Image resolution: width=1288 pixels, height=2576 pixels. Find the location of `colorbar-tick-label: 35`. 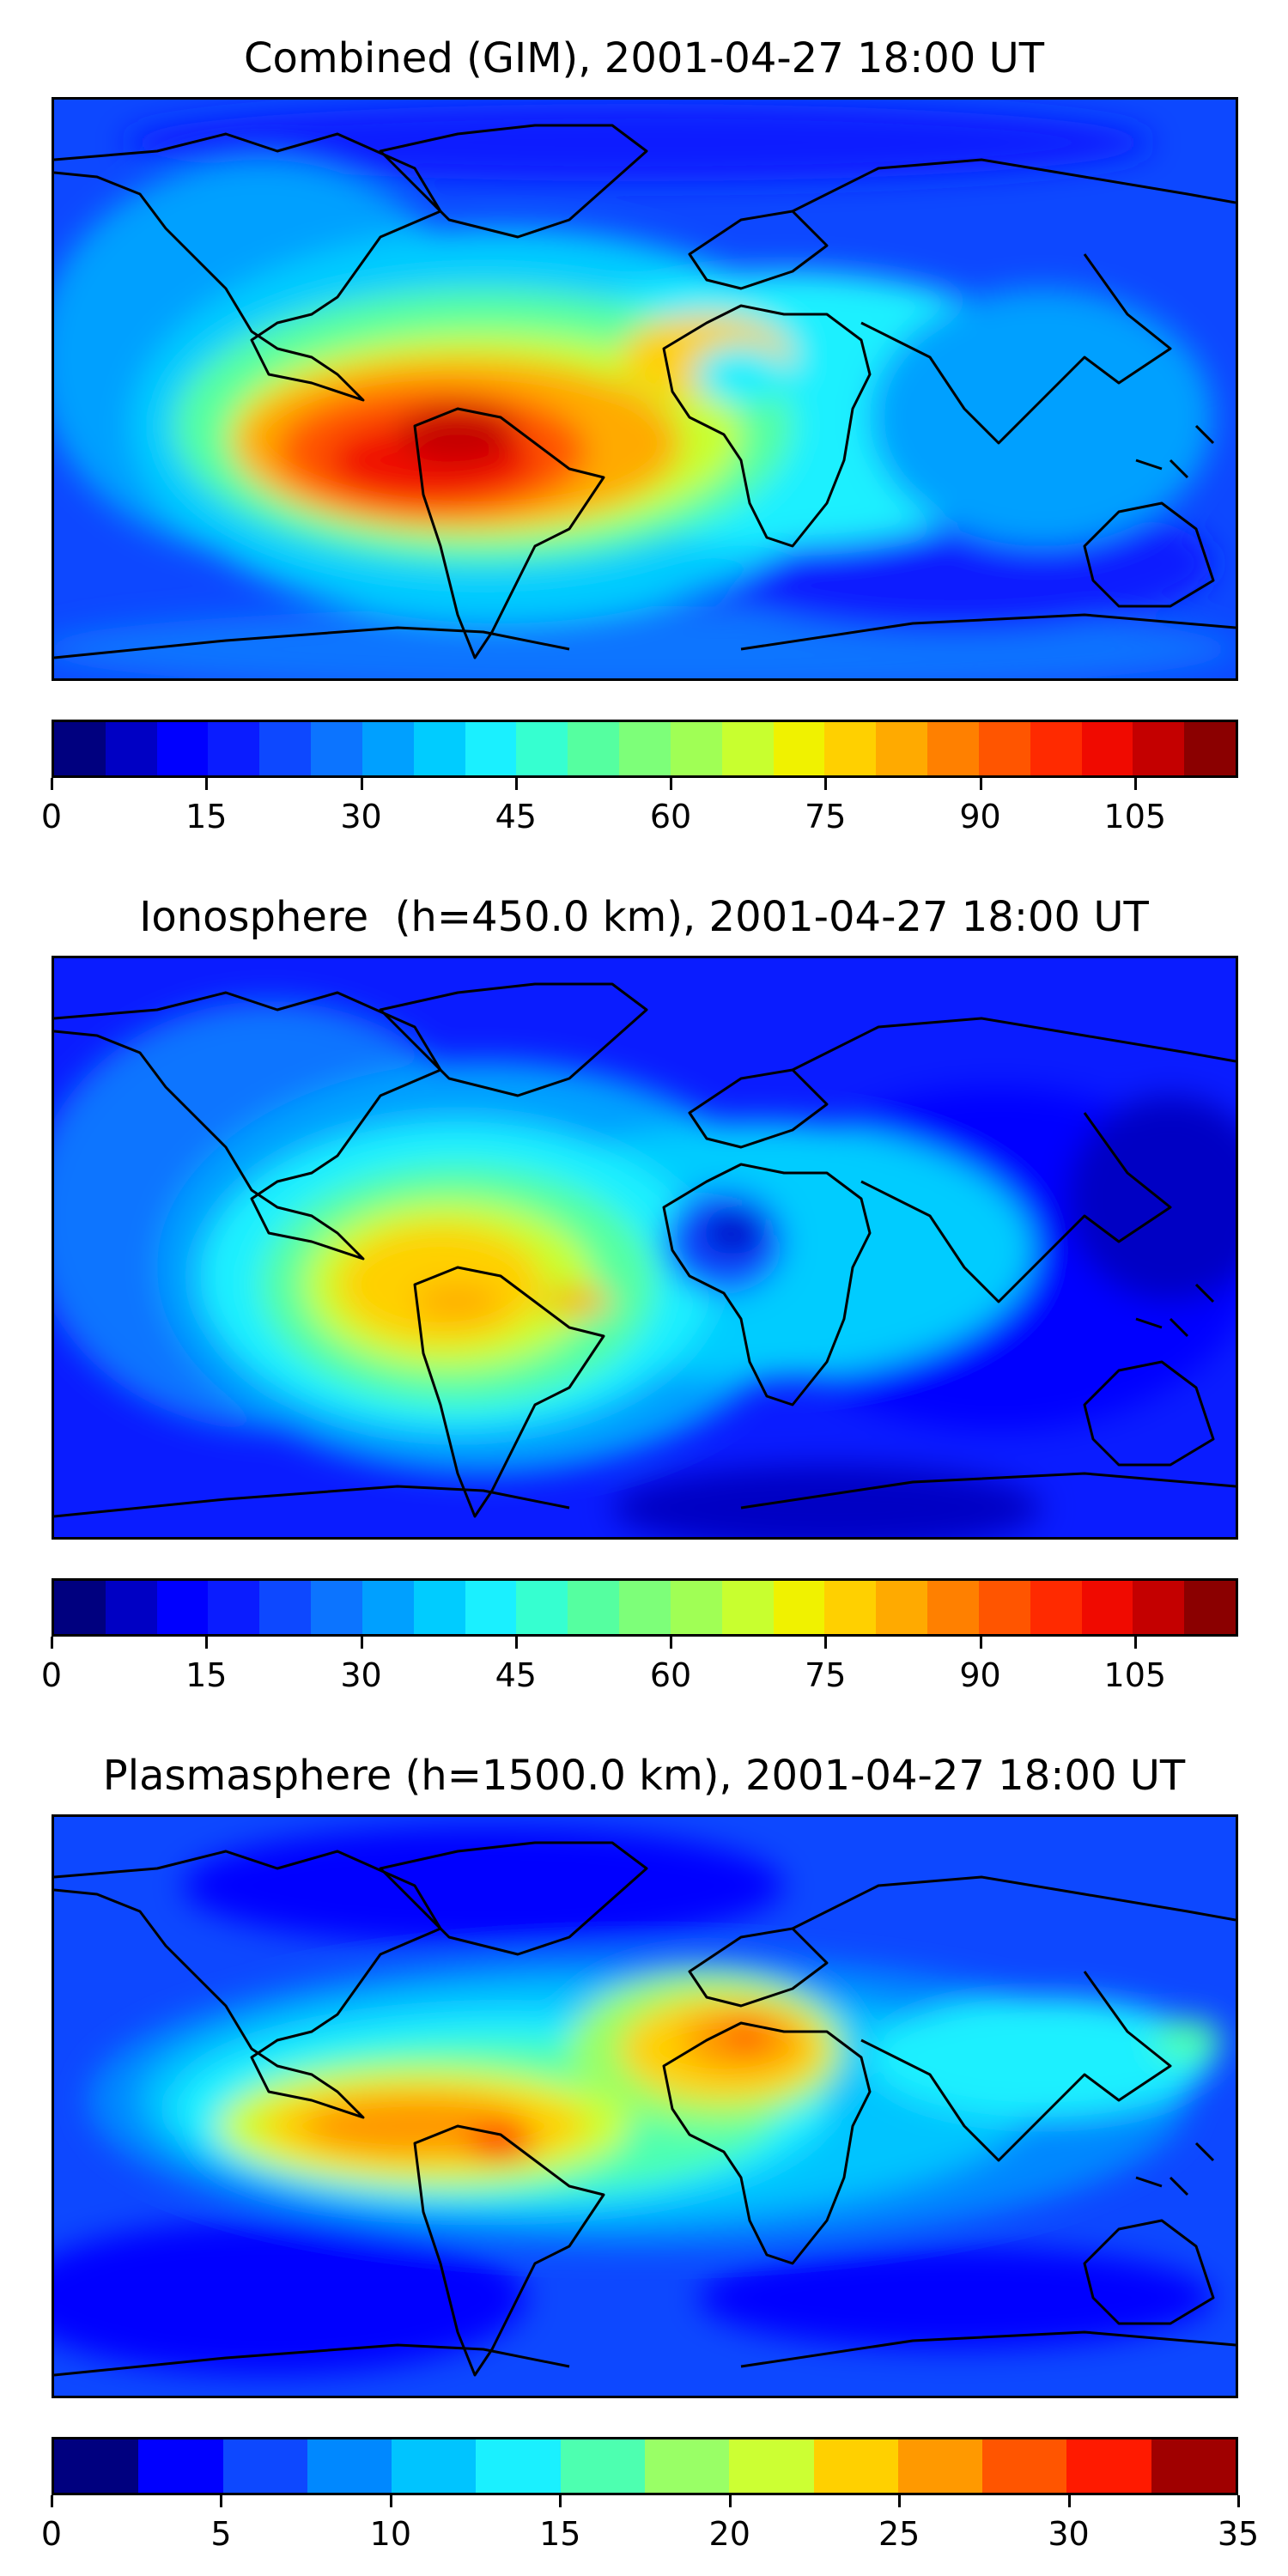

colorbar-tick-label: 35 is located at coordinates (1239, 2534).